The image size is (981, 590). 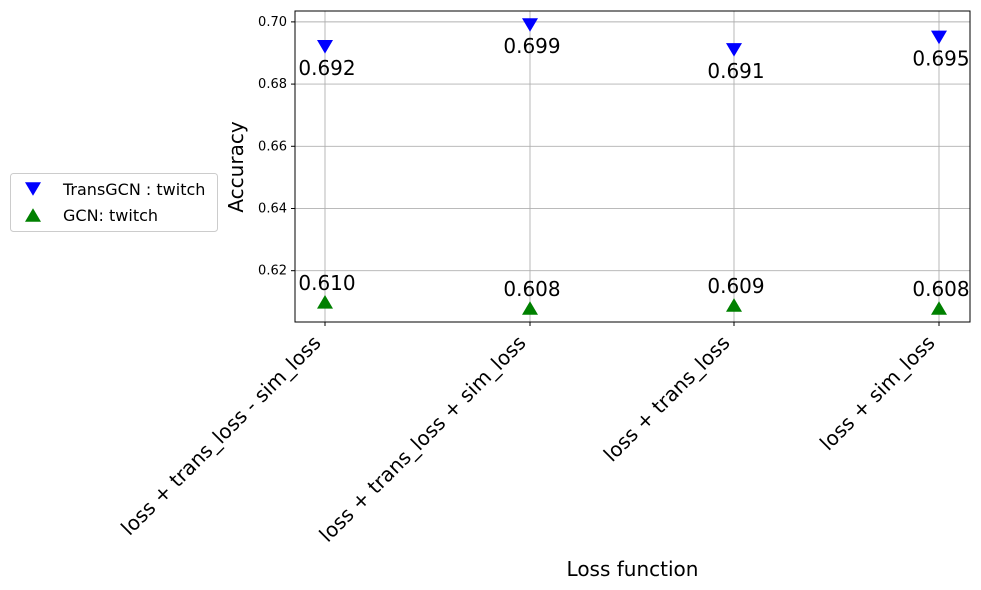 I want to click on y-axis: 0.62 0.64 0.66 0.68 0.70, so click(x=276, y=147).